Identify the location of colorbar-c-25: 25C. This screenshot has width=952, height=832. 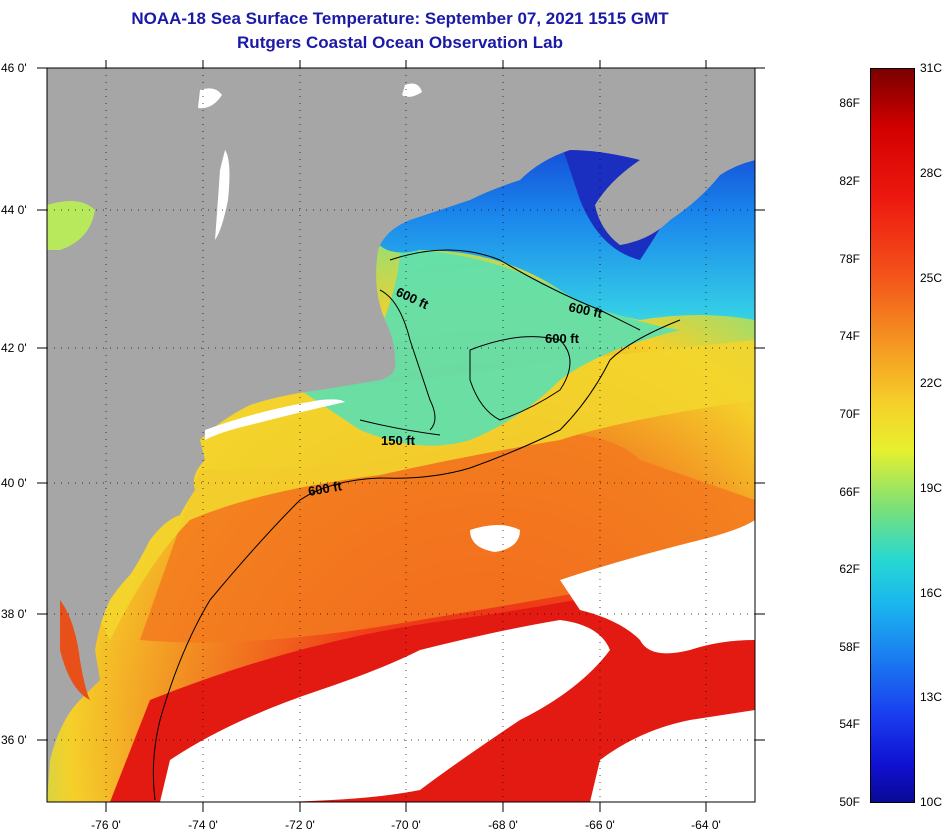
(931, 278).